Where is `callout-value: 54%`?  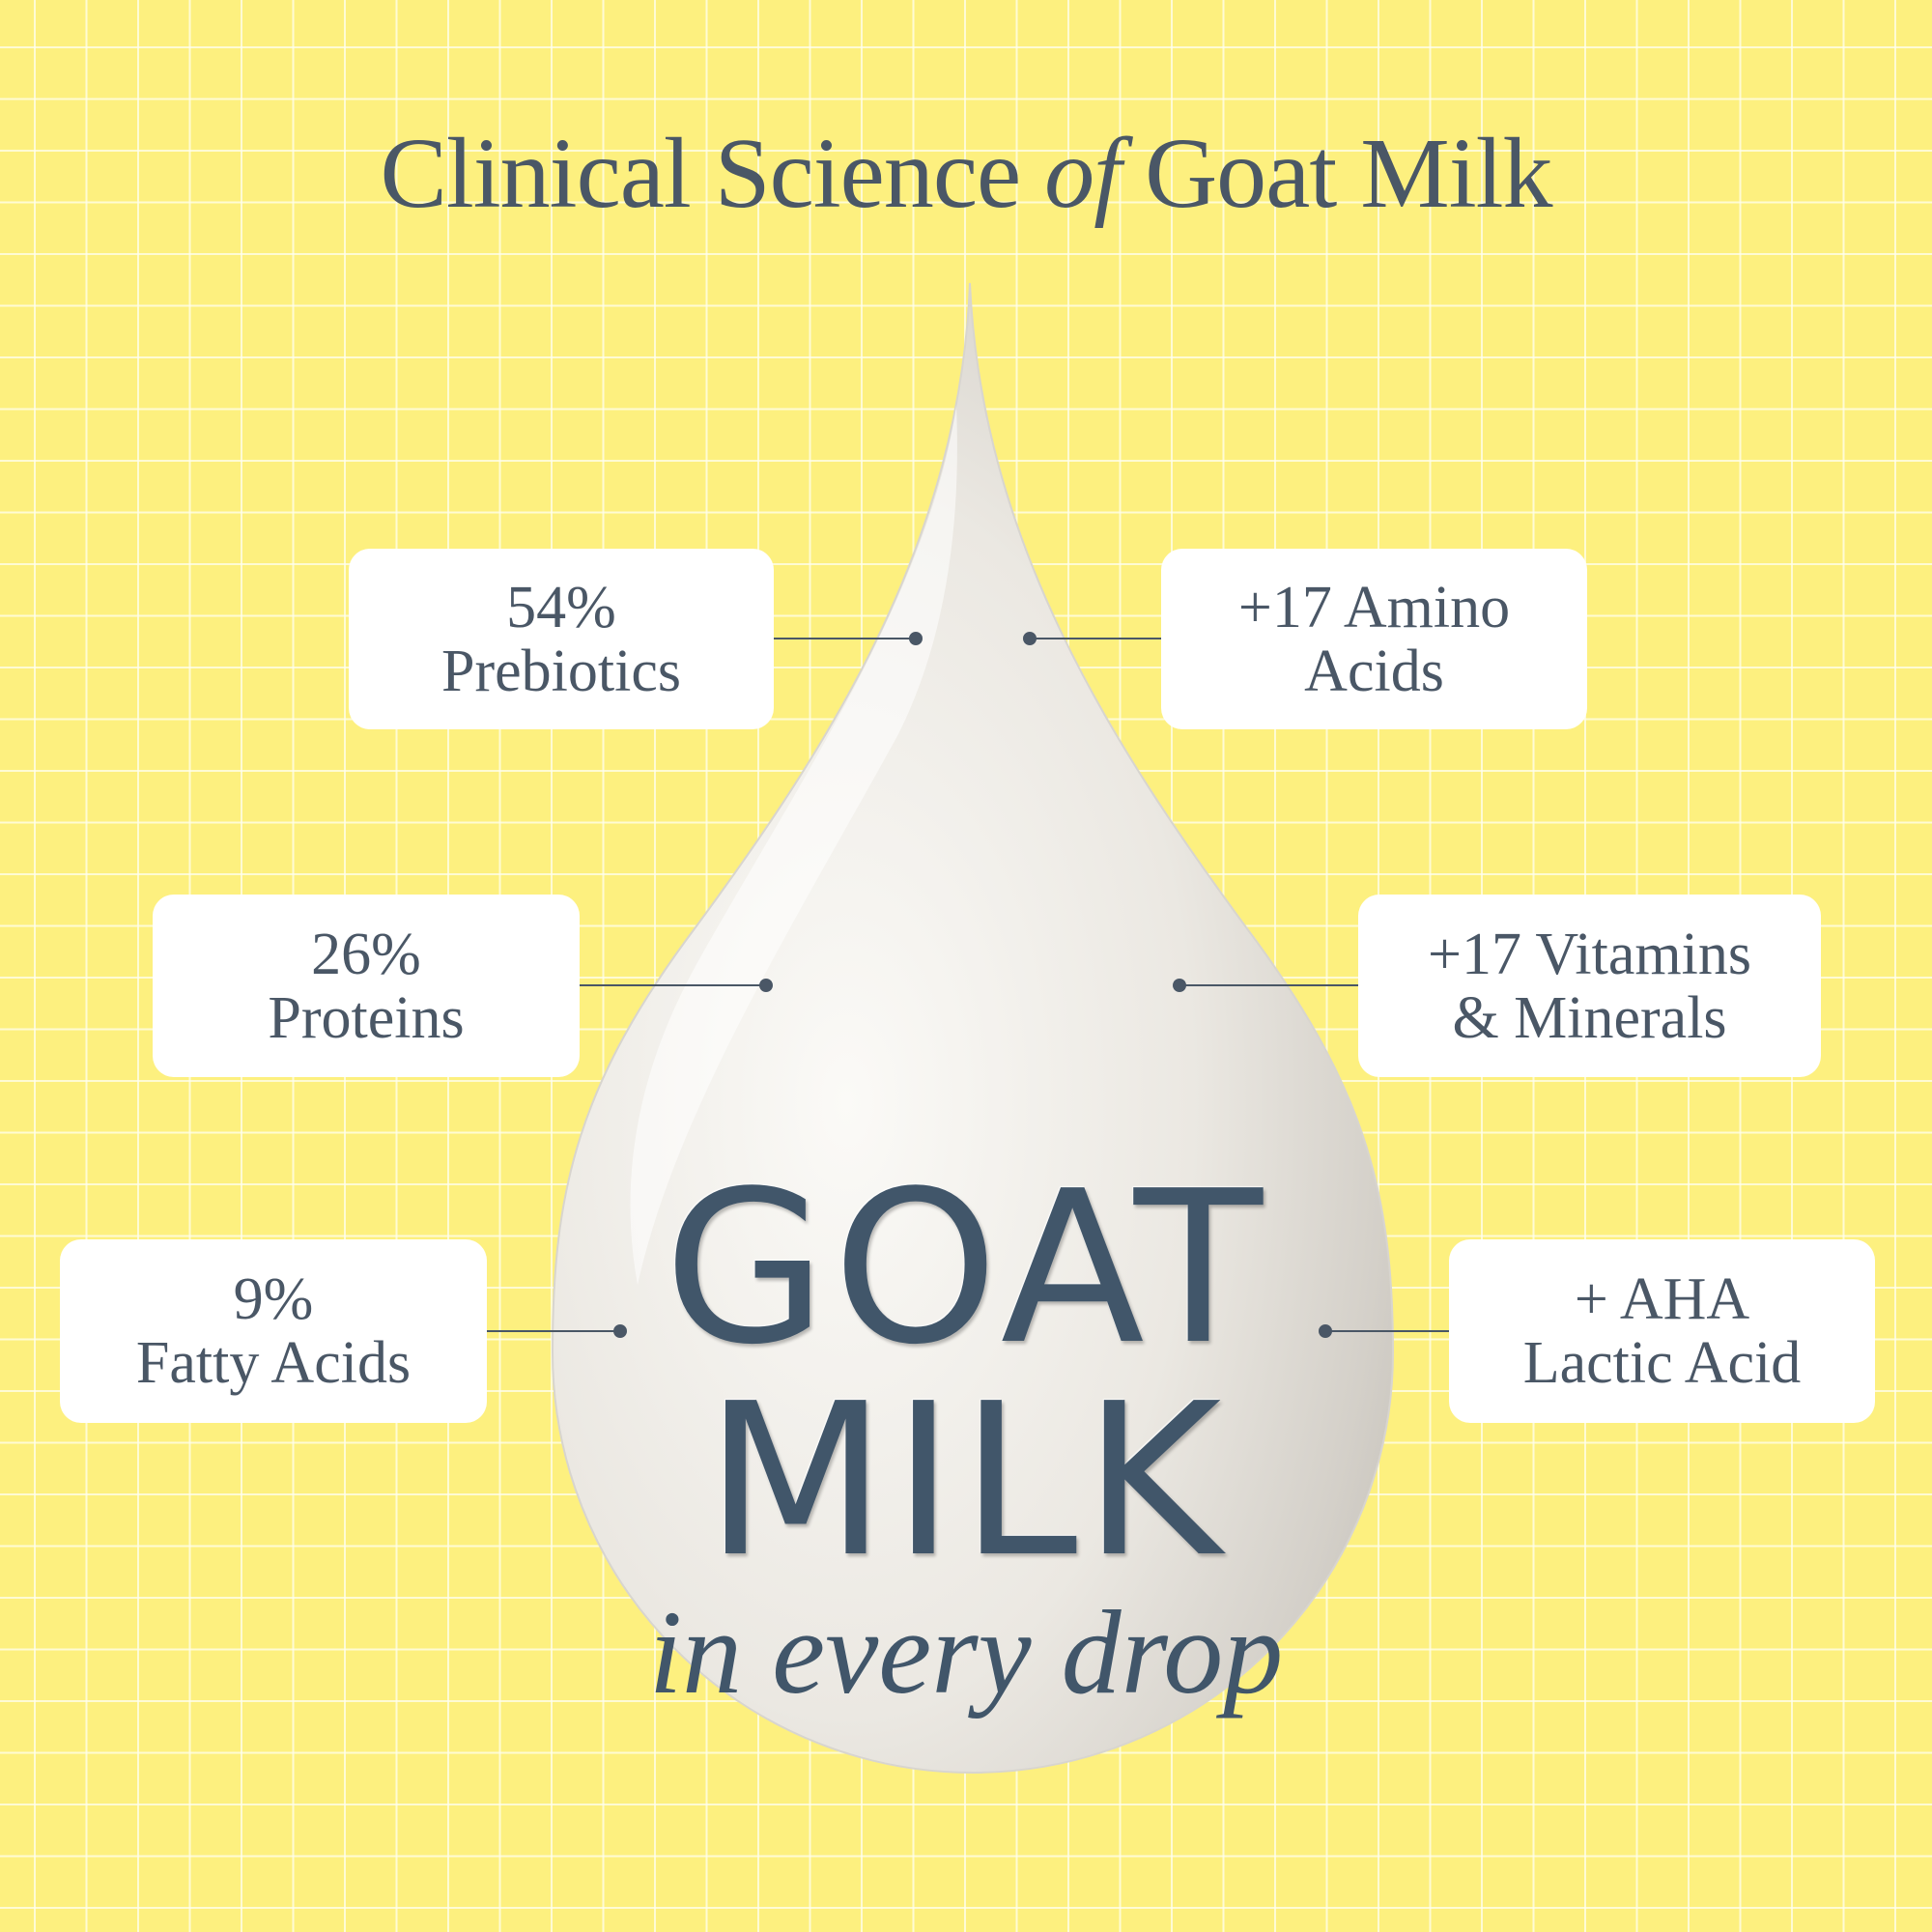 callout-value: 54% is located at coordinates (561, 607).